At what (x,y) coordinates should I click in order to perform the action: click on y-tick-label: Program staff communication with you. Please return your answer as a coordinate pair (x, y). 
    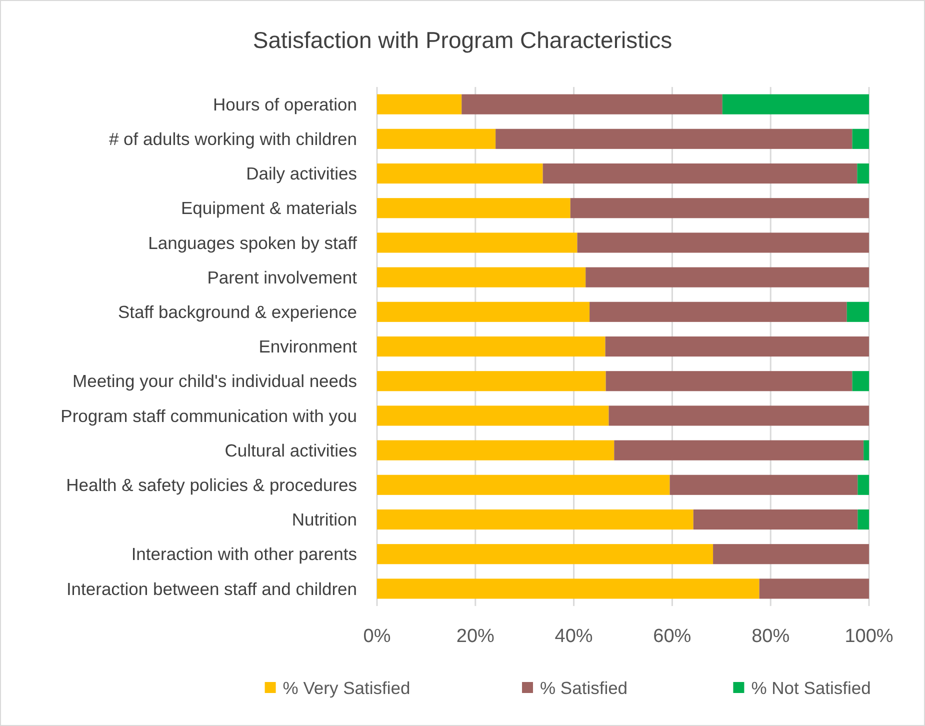
    Looking at the image, I should click on (208, 416).